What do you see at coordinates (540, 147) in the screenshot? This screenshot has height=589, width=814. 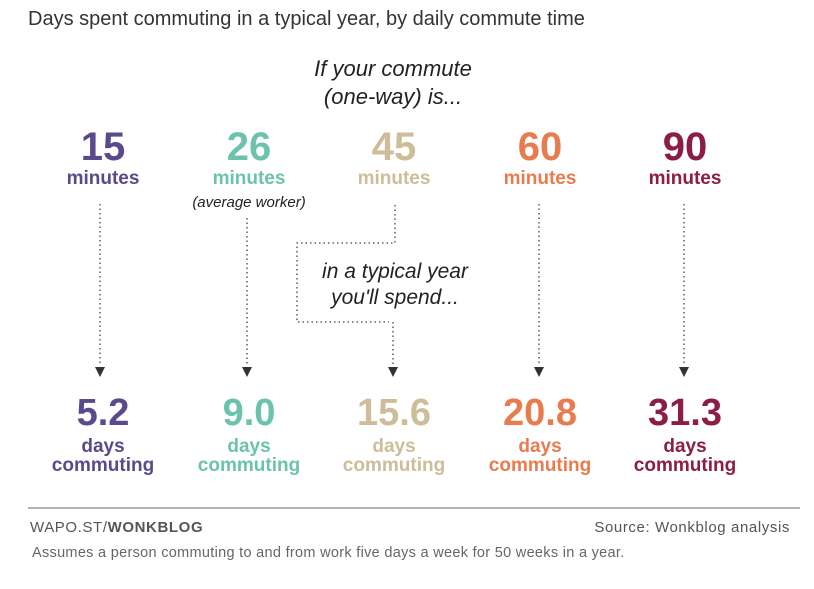 I see `commute-minutes-value: 60` at bounding box center [540, 147].